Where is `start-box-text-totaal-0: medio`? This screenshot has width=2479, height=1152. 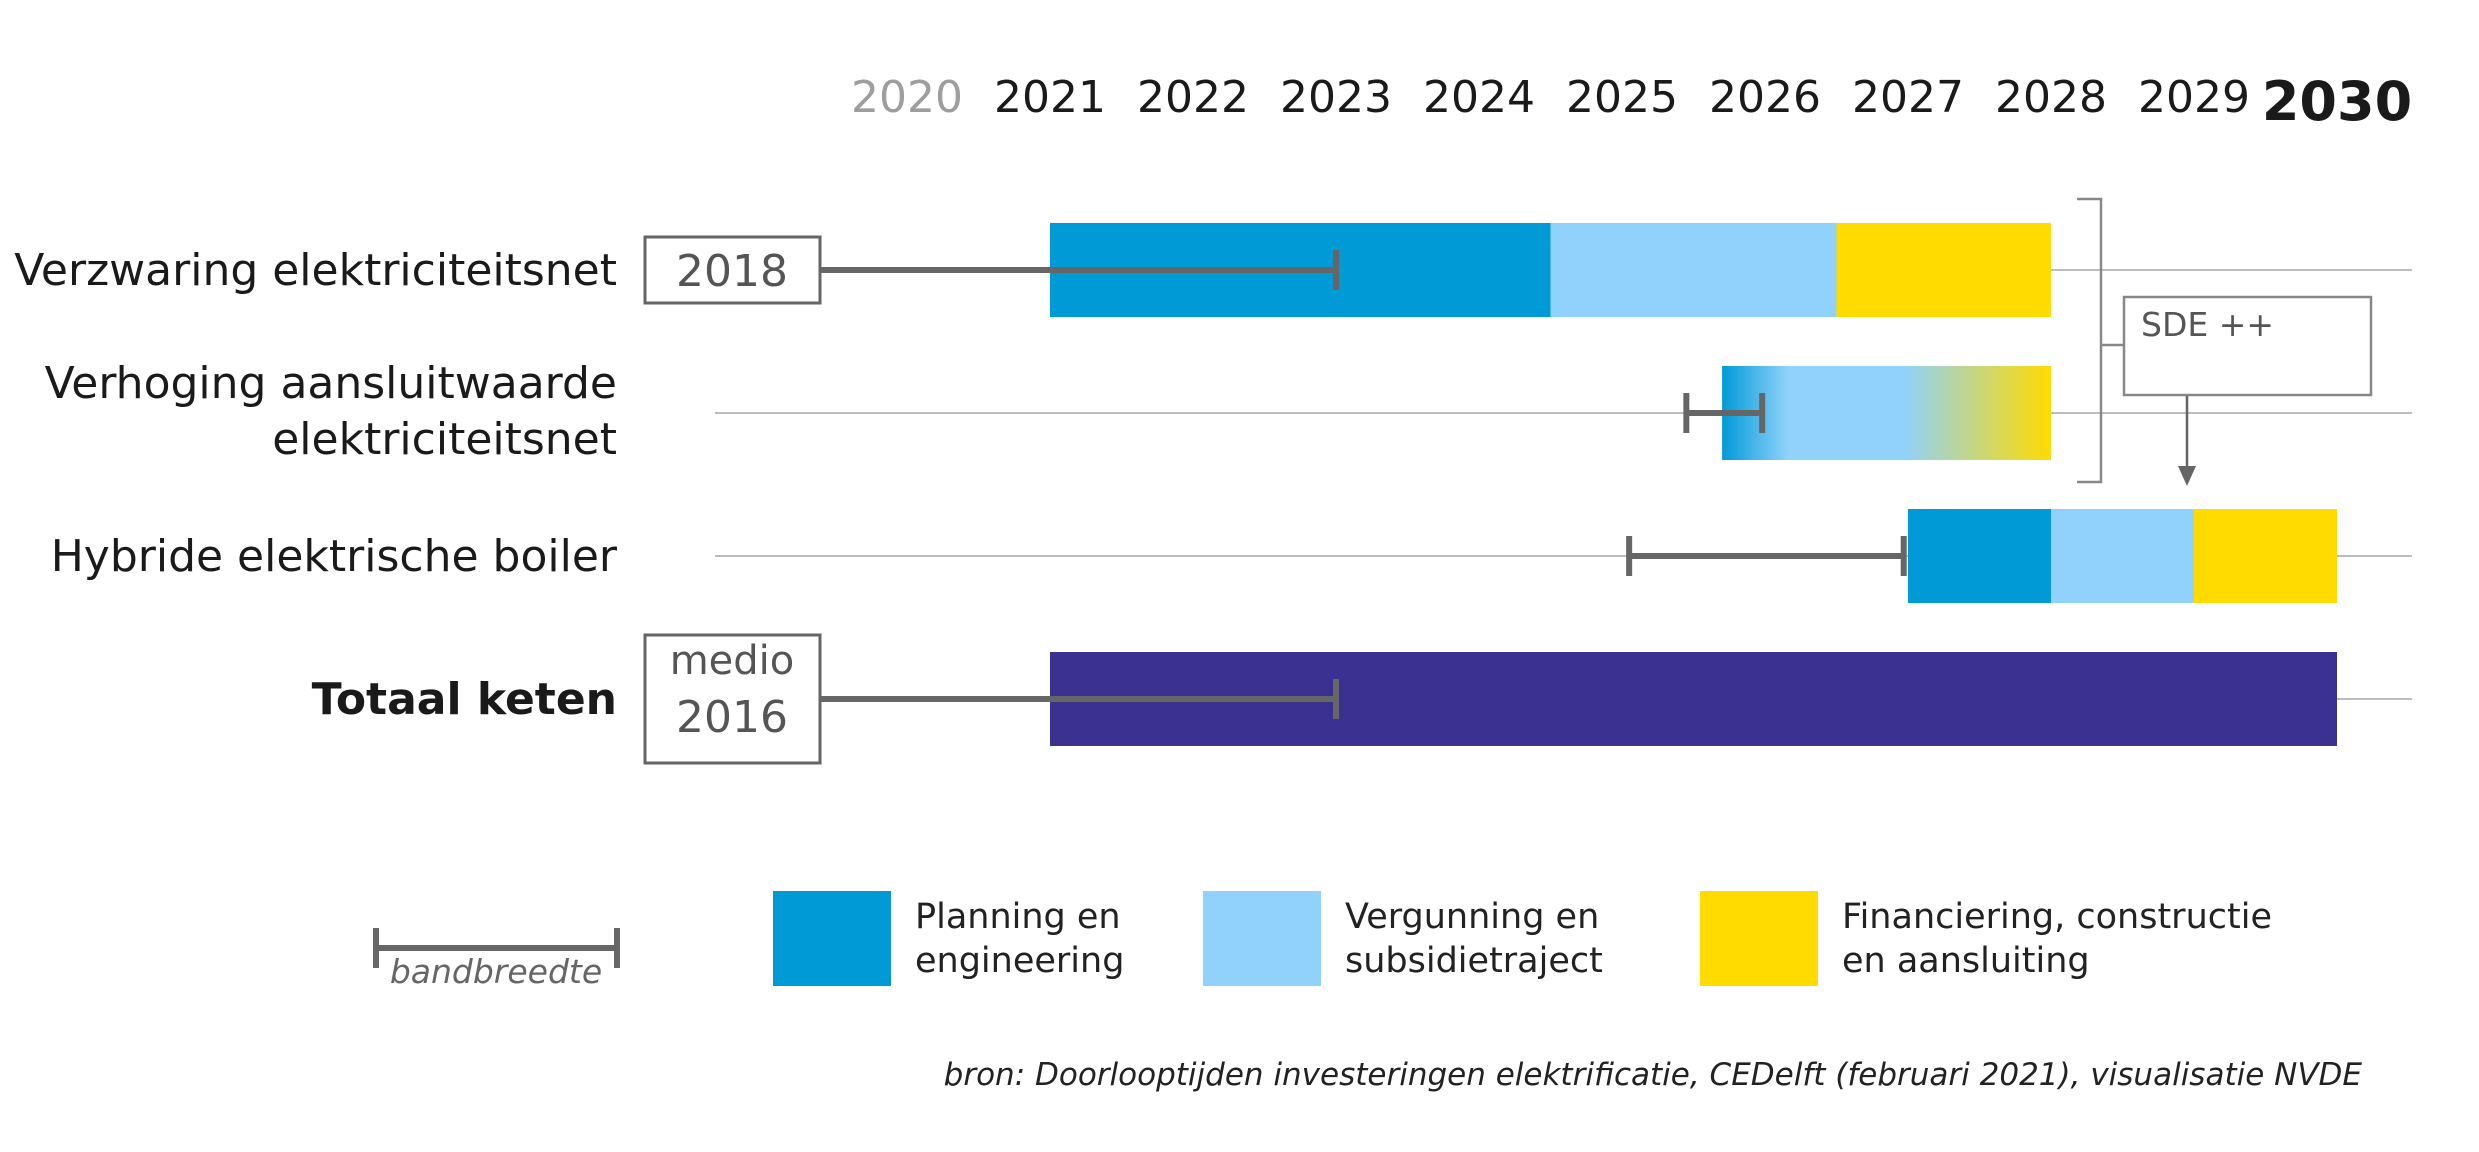
start-box-text-totaal-0: medio is located at coordinates (732, 661).